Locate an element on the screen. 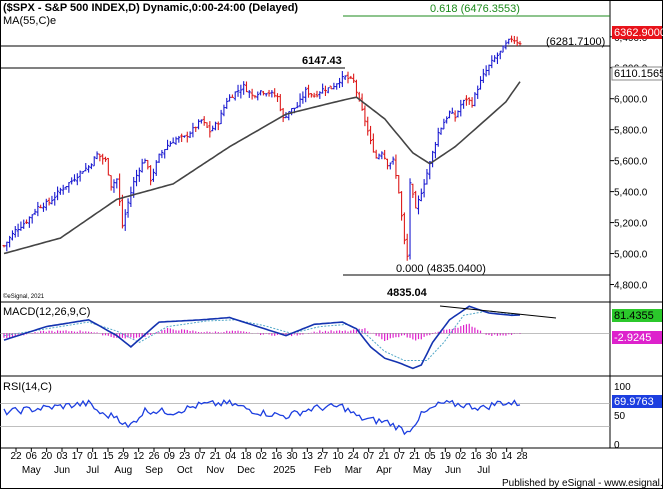 This screenshot has height=490, width=663. month-label: 2025 is located at coordinates (284, 470).